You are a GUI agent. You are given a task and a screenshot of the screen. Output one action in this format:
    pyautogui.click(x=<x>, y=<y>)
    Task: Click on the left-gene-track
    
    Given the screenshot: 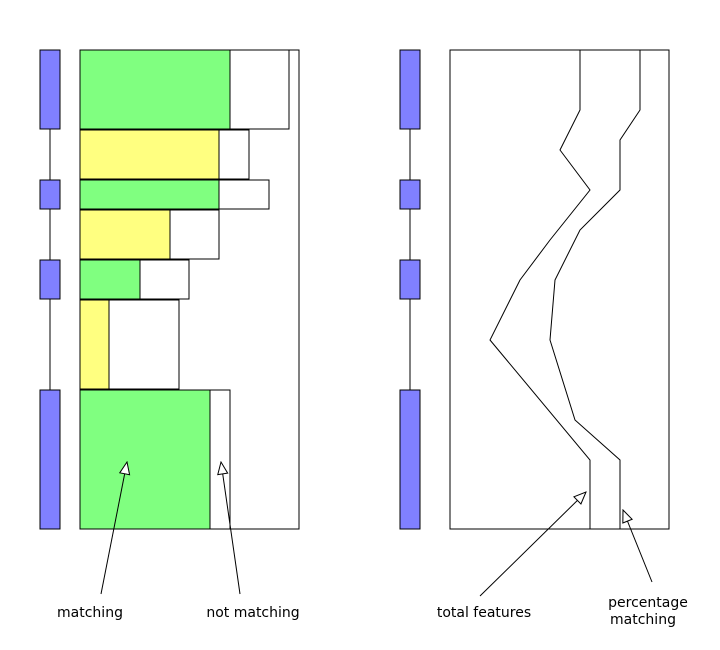 What is the action you would take?
    pyautogui.click(x=50, y=289)
    